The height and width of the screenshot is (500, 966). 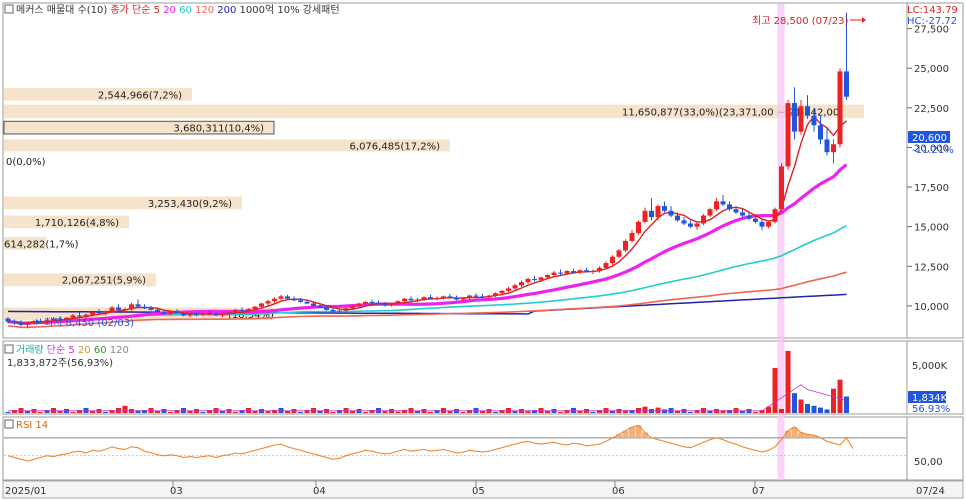 I want to click on legend-item: 메커스 매물대 수(10), so click(x=61, y=10).